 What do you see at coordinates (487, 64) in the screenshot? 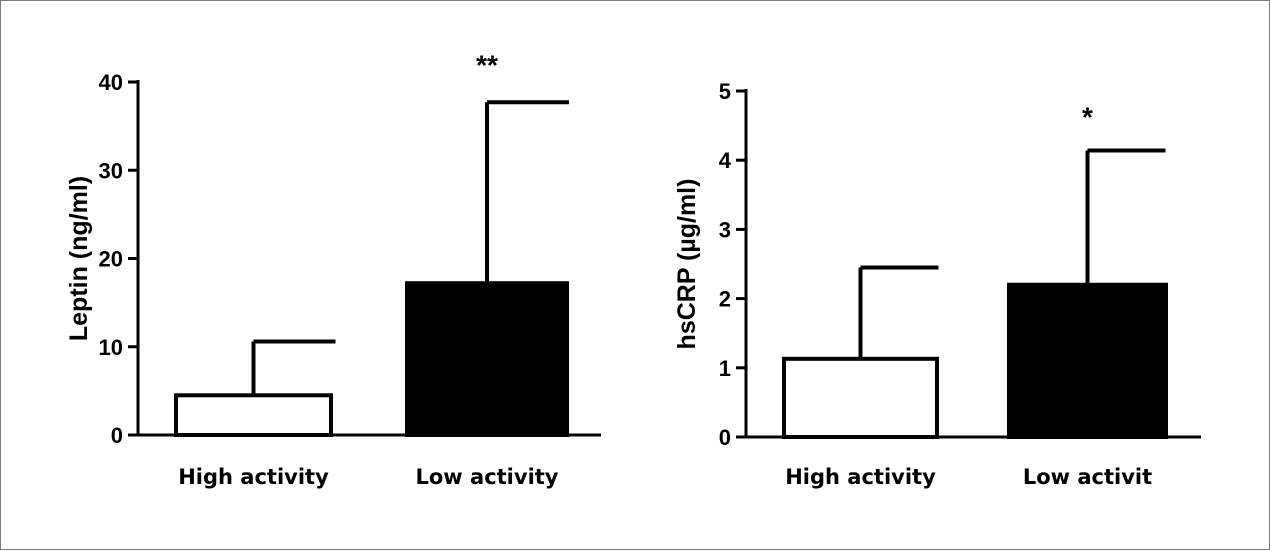
I see `significance-marker: **` at bounding box center [487, 64].